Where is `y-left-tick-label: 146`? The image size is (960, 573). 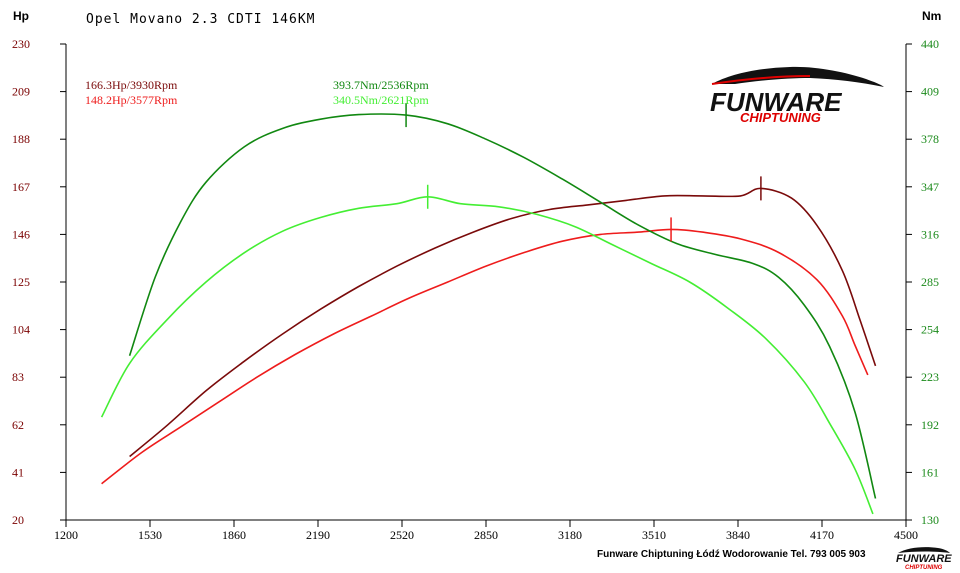
y-left-tick-label: 146 is located at coordinates (21, 234).